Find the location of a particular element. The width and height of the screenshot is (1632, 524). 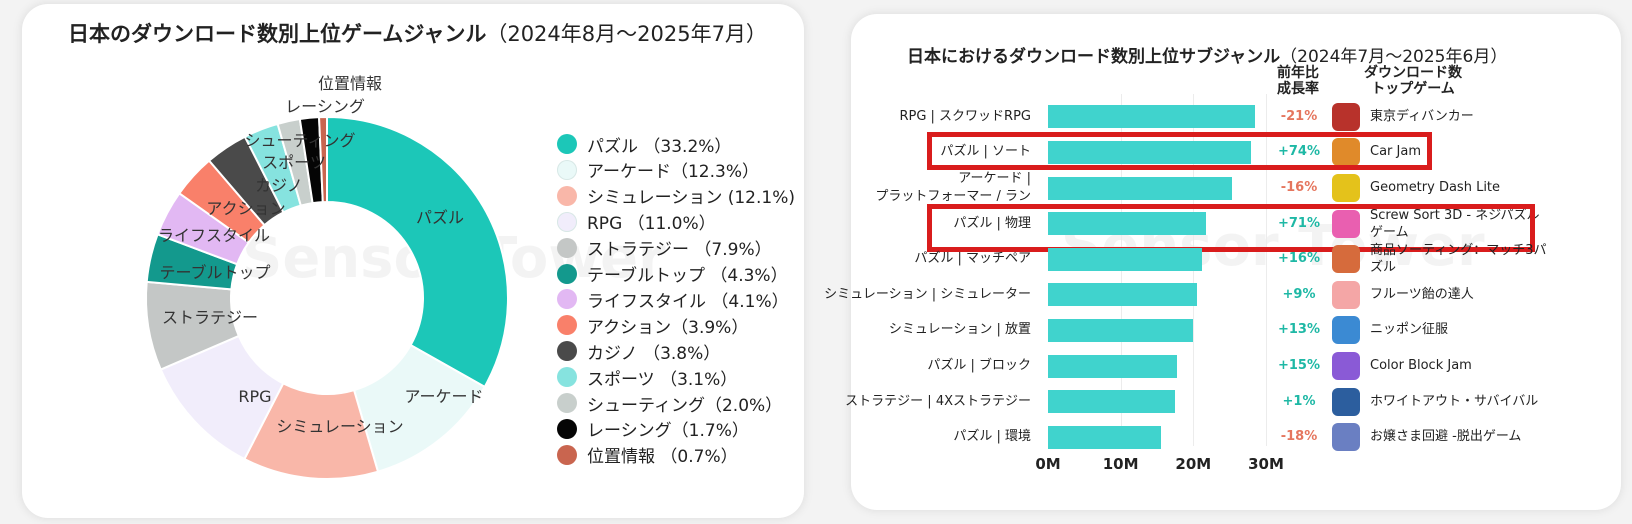

legend-label: パズル （33.2%） is located at coordinates (659, 146).